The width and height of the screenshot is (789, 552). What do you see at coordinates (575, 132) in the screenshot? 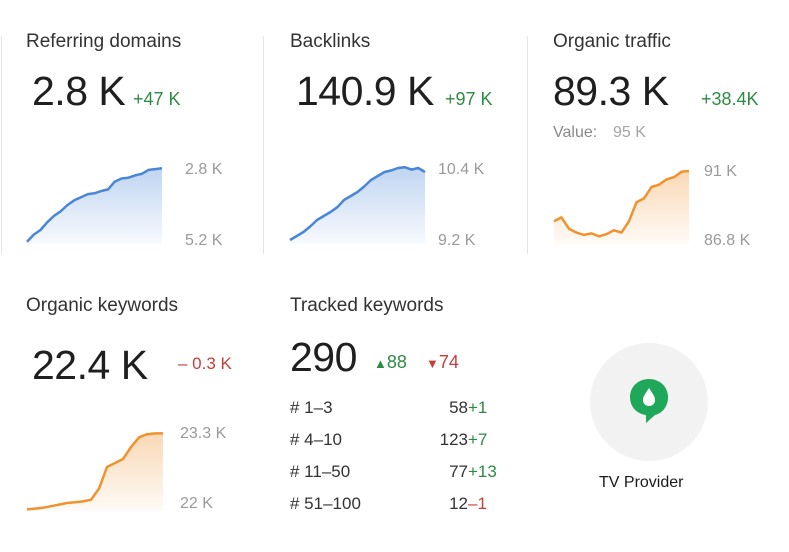
I see `organic-traffic-value-label: Value:` at bounding box center [575, 132].